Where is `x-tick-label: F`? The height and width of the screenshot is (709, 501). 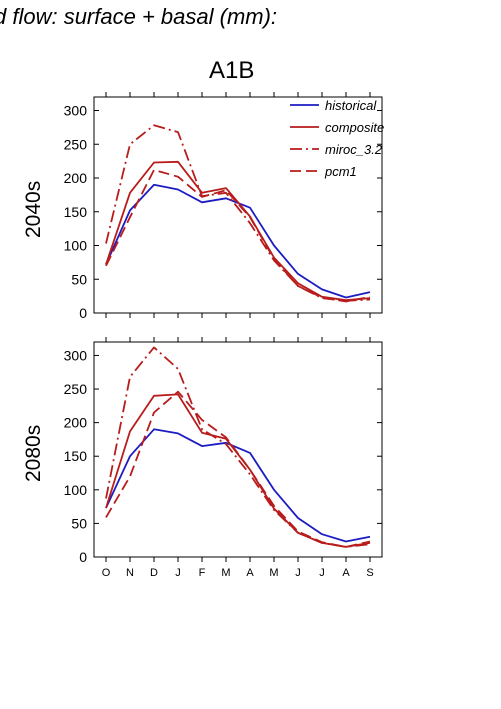 x-tick-label: F is located at coordinates (202, 573).